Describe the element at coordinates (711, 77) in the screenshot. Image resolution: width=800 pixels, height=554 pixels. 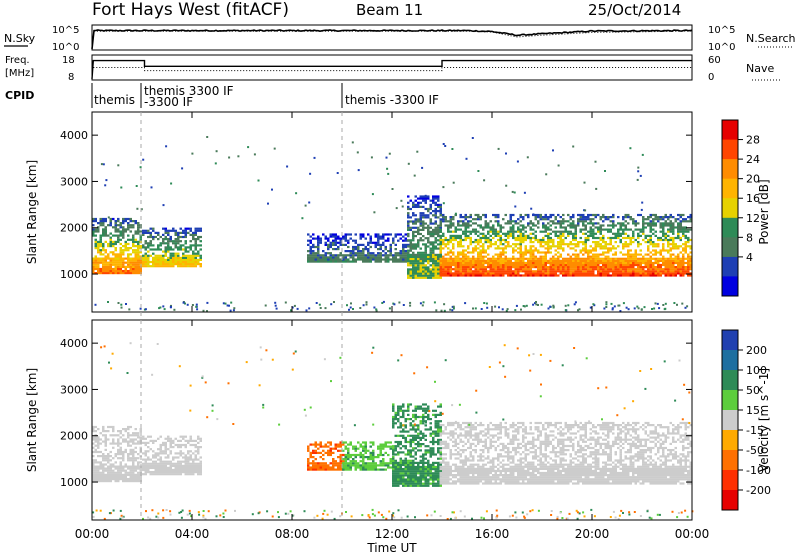
I see `nave-tick-bottom: 0` at that location.